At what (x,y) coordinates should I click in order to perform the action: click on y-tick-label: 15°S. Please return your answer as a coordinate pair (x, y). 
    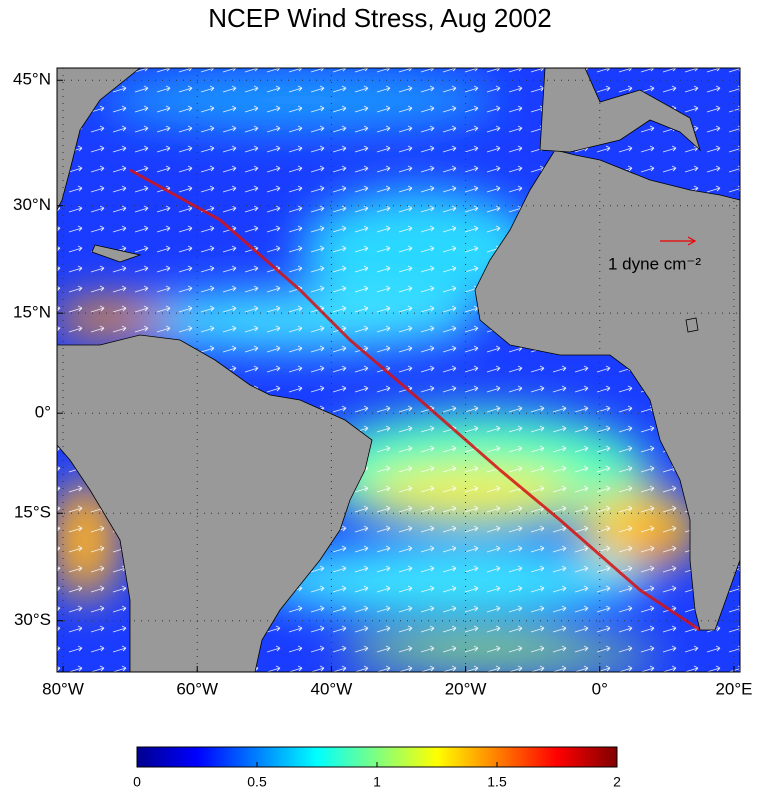
    Looking at the image, I should click on (32, 512).